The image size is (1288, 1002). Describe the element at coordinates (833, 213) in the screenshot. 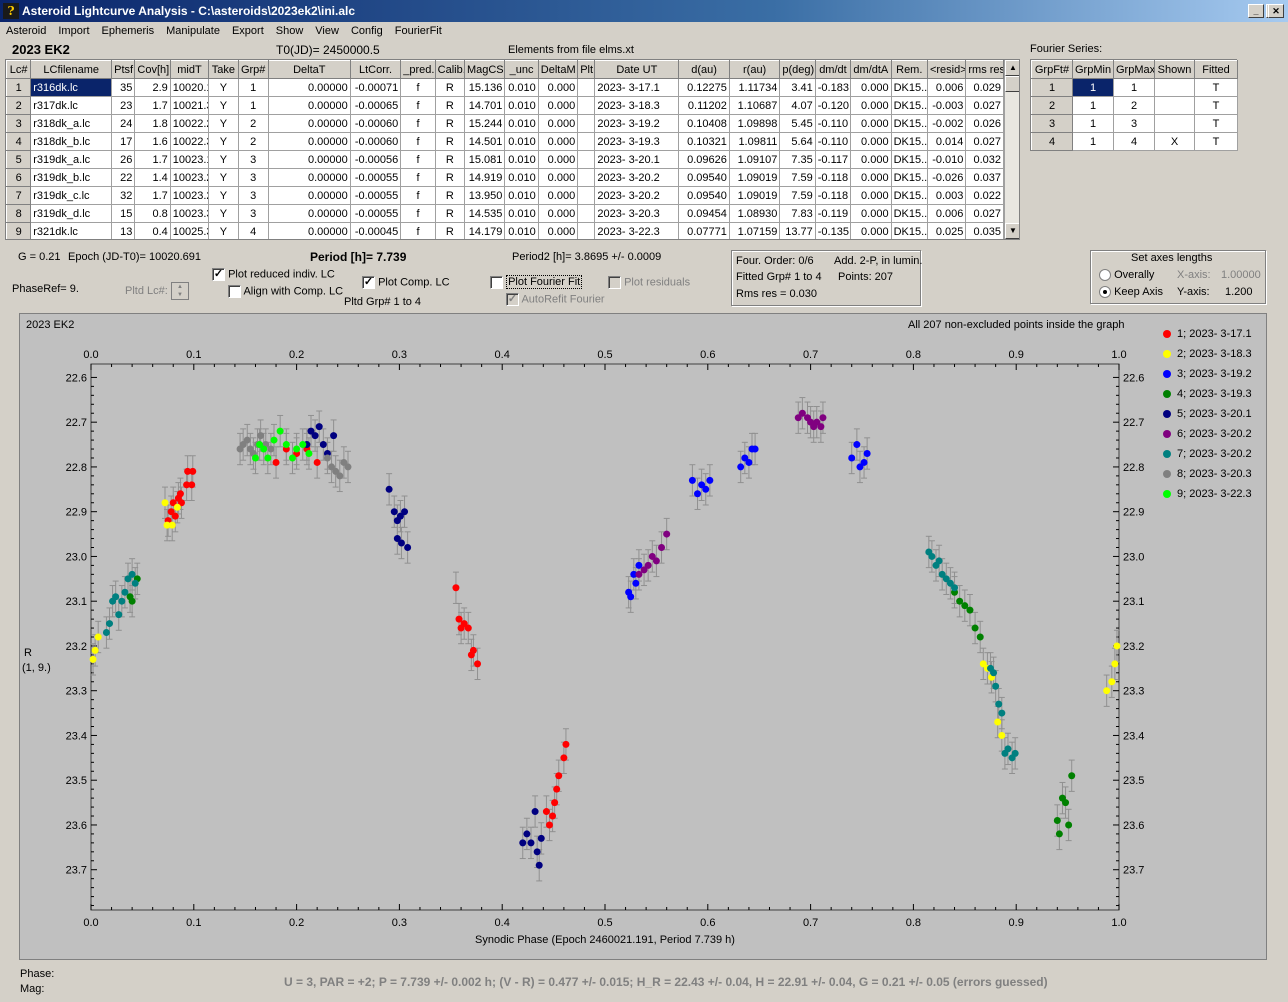

I see `table-cell: -0.119` at that location.